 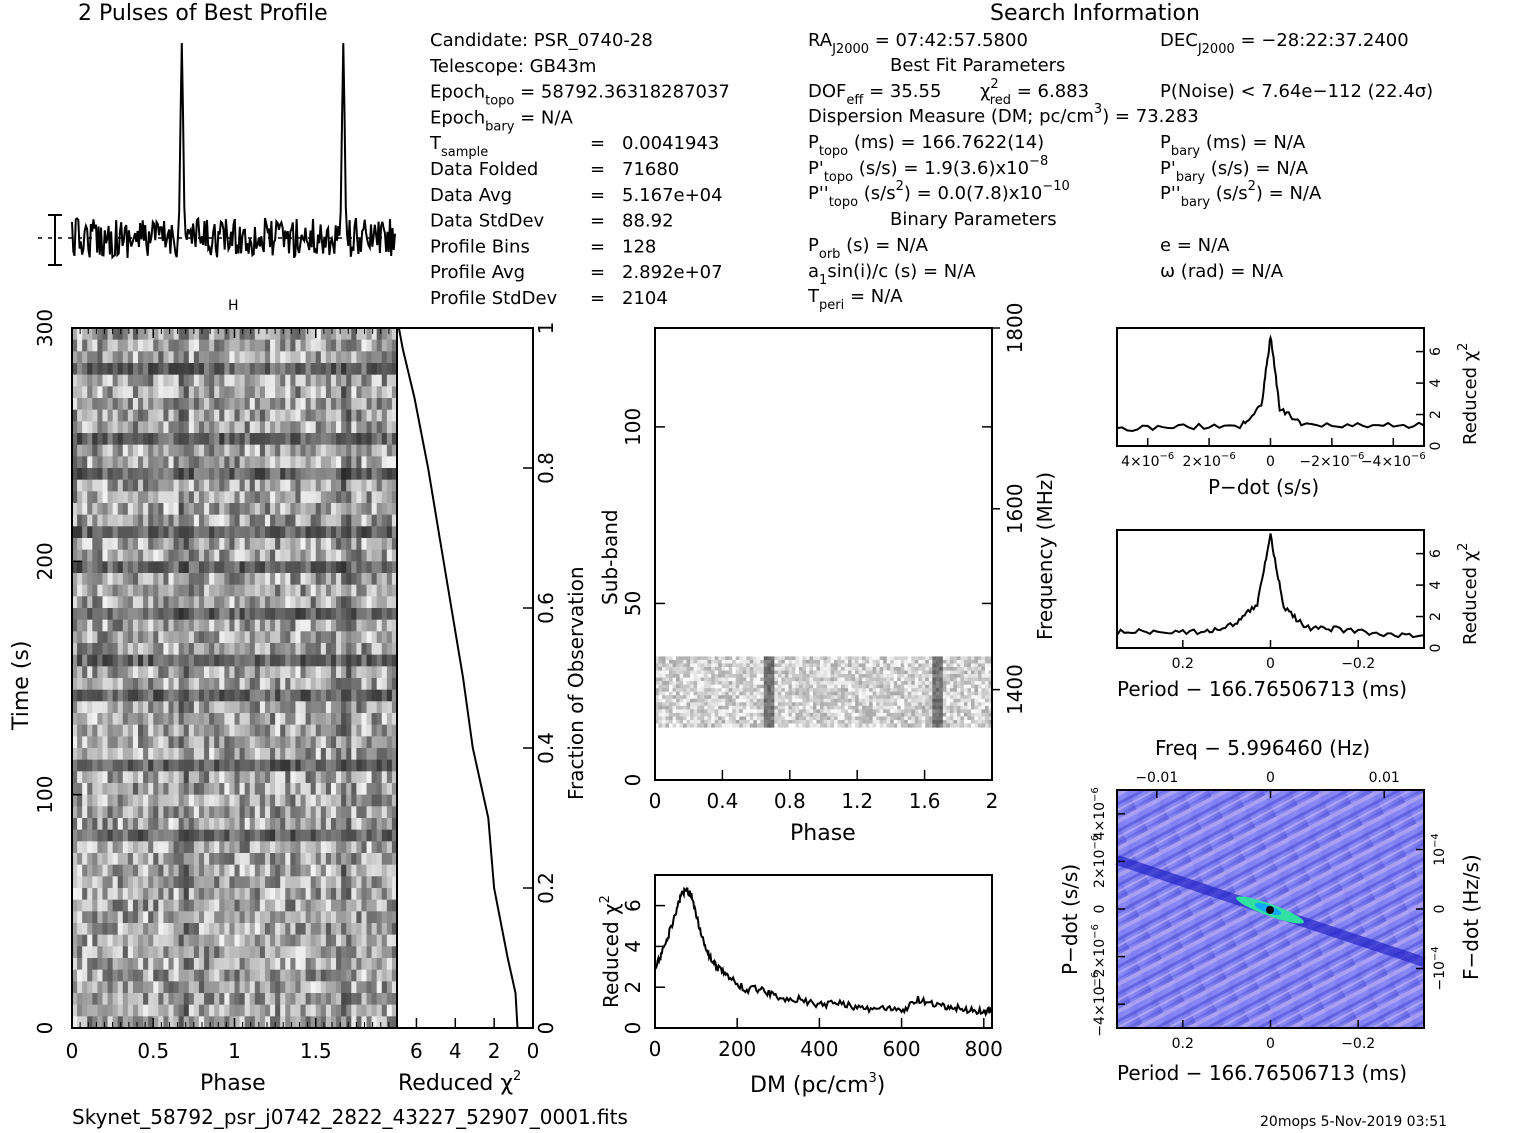 What do you see at coordinates (648, 221) in the screenshot?
I see `info-left-value: 88.92` at bounding box center [648, 221].